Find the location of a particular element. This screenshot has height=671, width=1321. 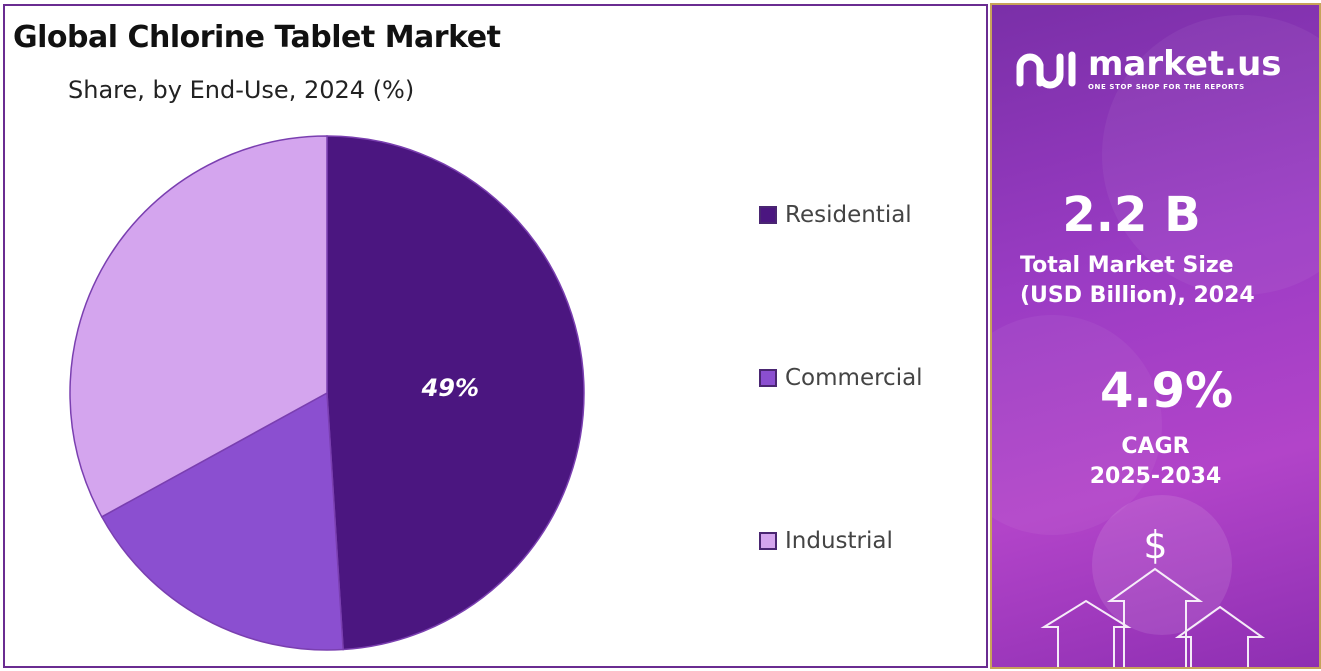

brand-logo: market.us ONE STOP SHOP FOR THE REPORTS is located at coordinates (1148, 69).